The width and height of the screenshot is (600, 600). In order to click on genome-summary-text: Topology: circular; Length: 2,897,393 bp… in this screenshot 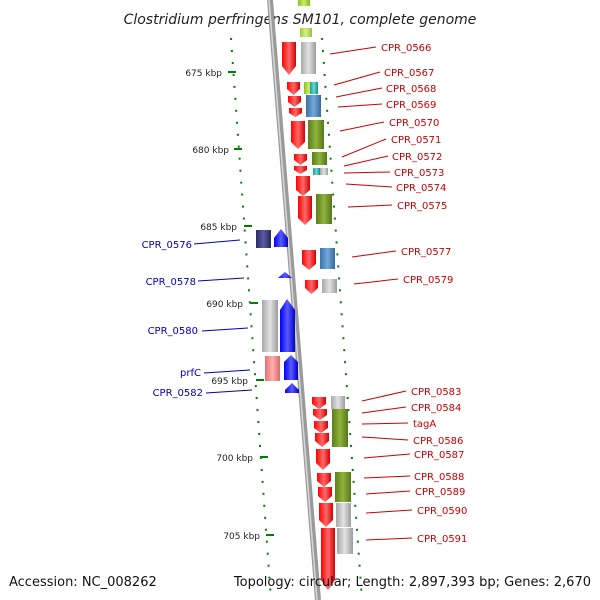, I will do `click(412, 582)`.